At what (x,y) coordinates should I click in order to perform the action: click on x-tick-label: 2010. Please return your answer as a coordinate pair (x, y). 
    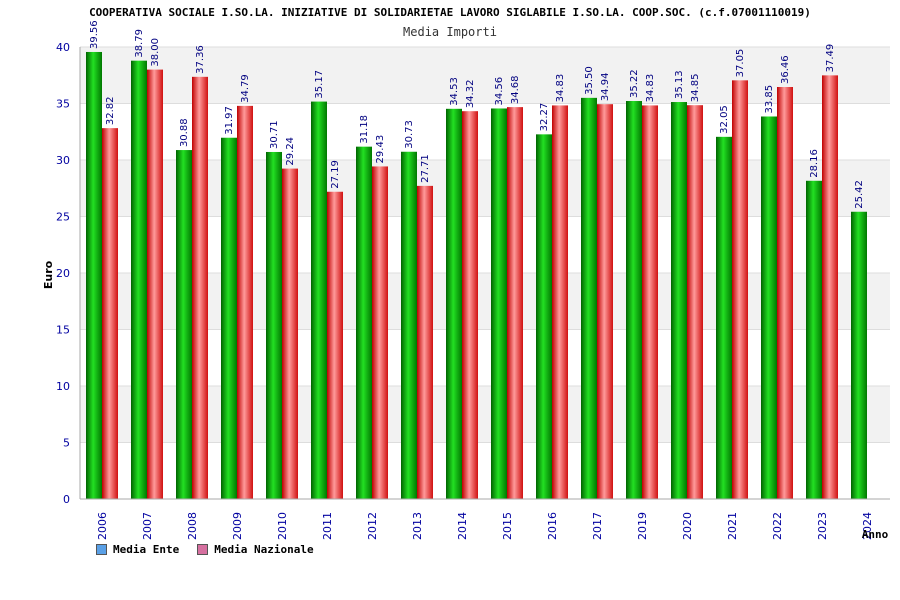
    Looking at the image, I should click on (282, 526).